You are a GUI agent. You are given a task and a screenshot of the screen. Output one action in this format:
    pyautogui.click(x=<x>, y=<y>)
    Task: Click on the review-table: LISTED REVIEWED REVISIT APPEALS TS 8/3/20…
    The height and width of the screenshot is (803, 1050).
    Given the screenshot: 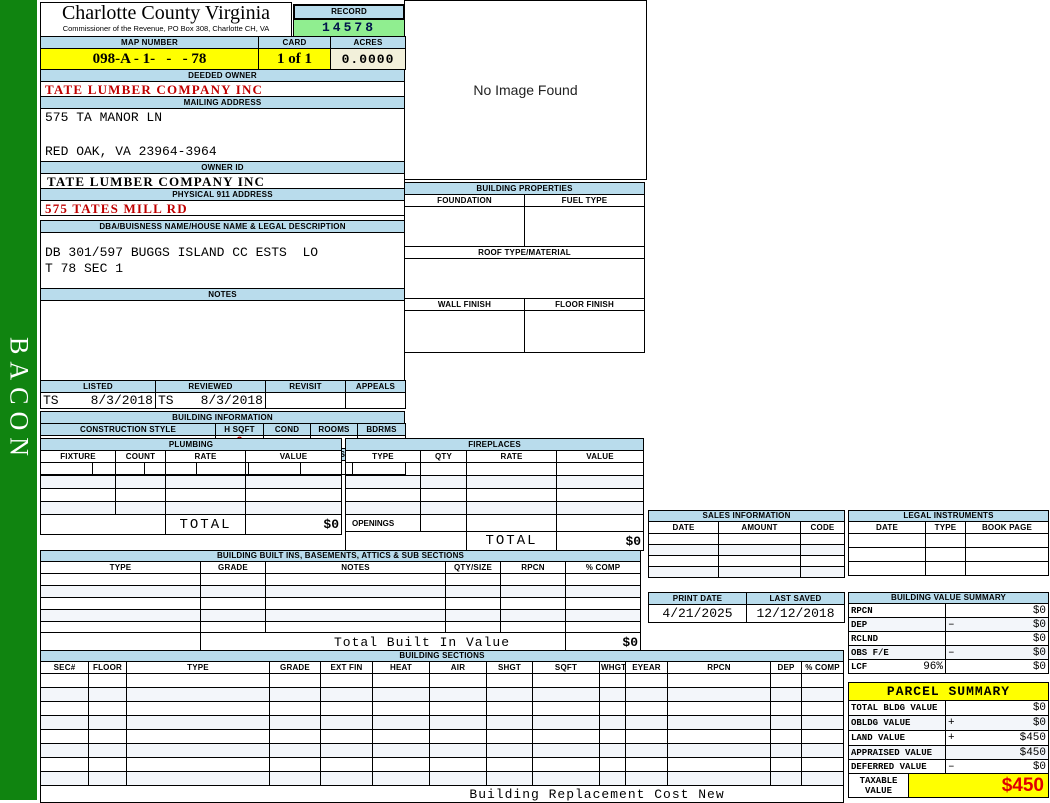 What is the action you would take?
    pyautogui.click(x=223, y=394)
    